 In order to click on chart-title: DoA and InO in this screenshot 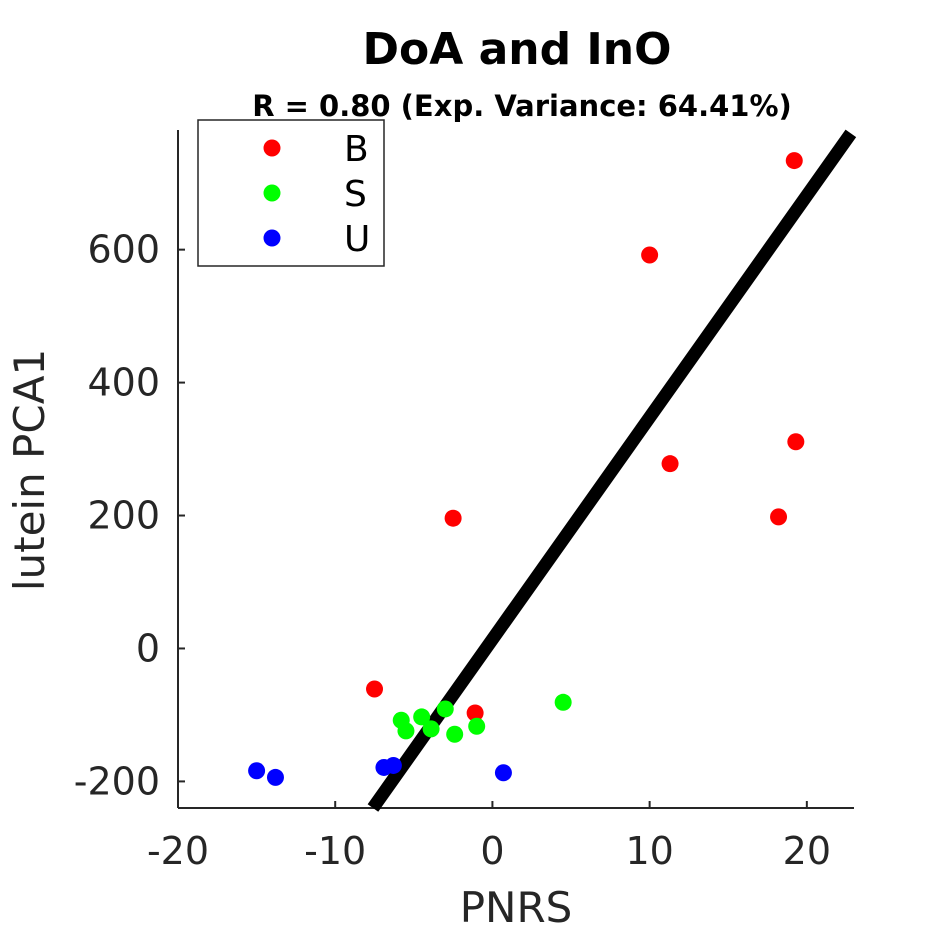, I will do `click(516, 49)`.